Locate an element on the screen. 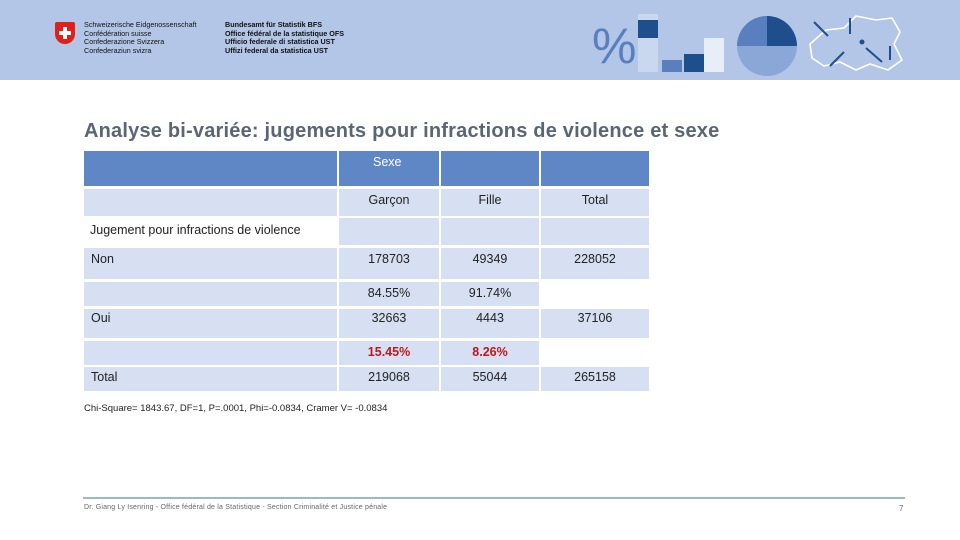 The image size is (960, 540). row-header-cell is located at coordinates (210, 202).